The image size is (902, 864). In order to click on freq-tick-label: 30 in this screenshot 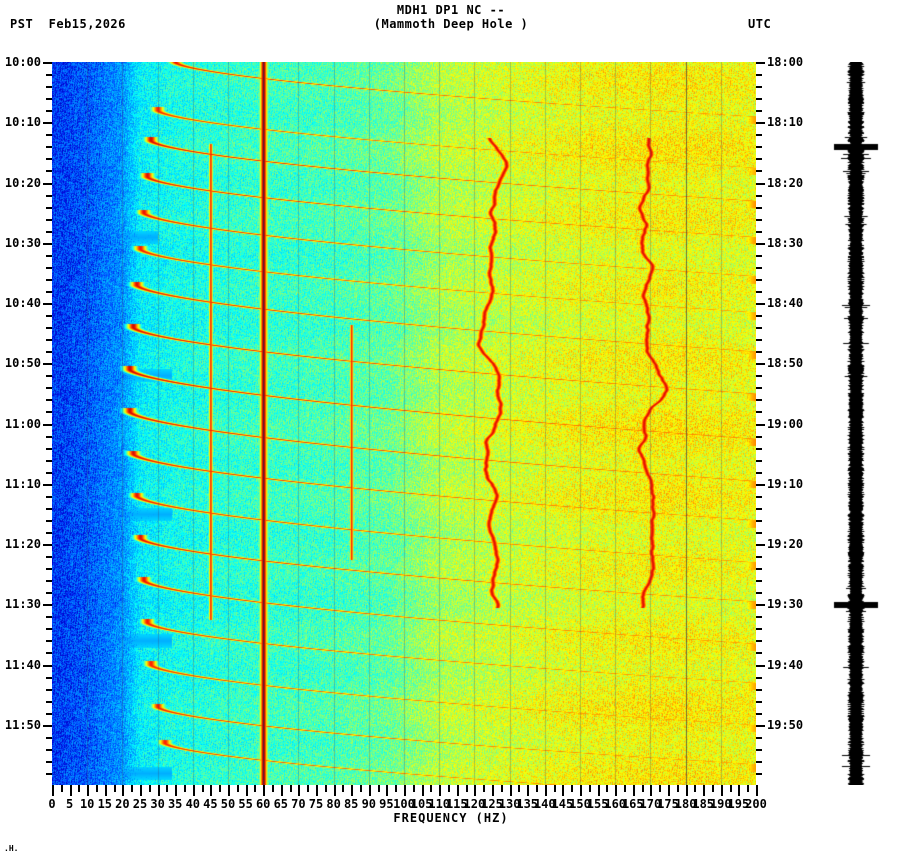, I will do `click(157, 804)`.